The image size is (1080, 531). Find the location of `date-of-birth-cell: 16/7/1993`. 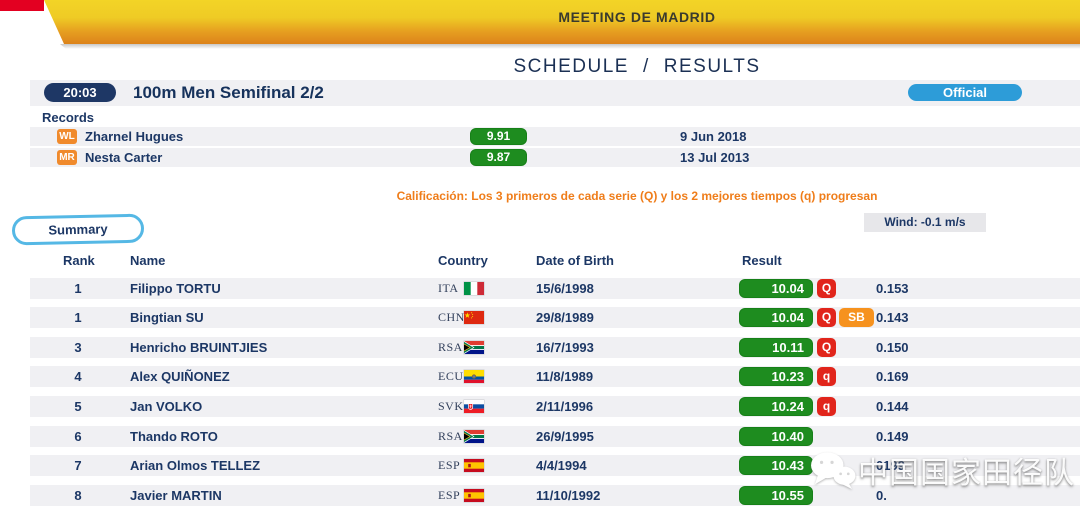

date-of-birth-cell: 16/7/1993 is located at coordinates (565, 347).